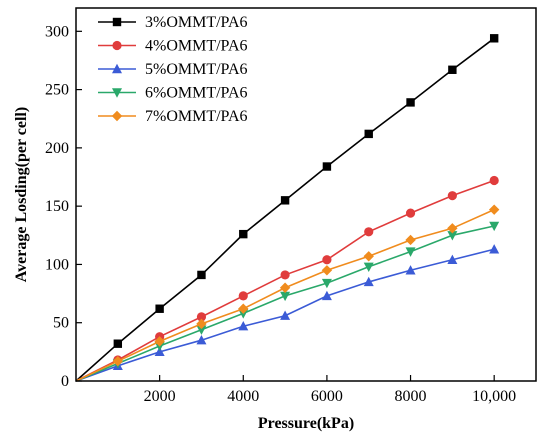 The image size is (550, 438). I want to click on legend-label: 7%OMMT/PA6, so click(196, 116).